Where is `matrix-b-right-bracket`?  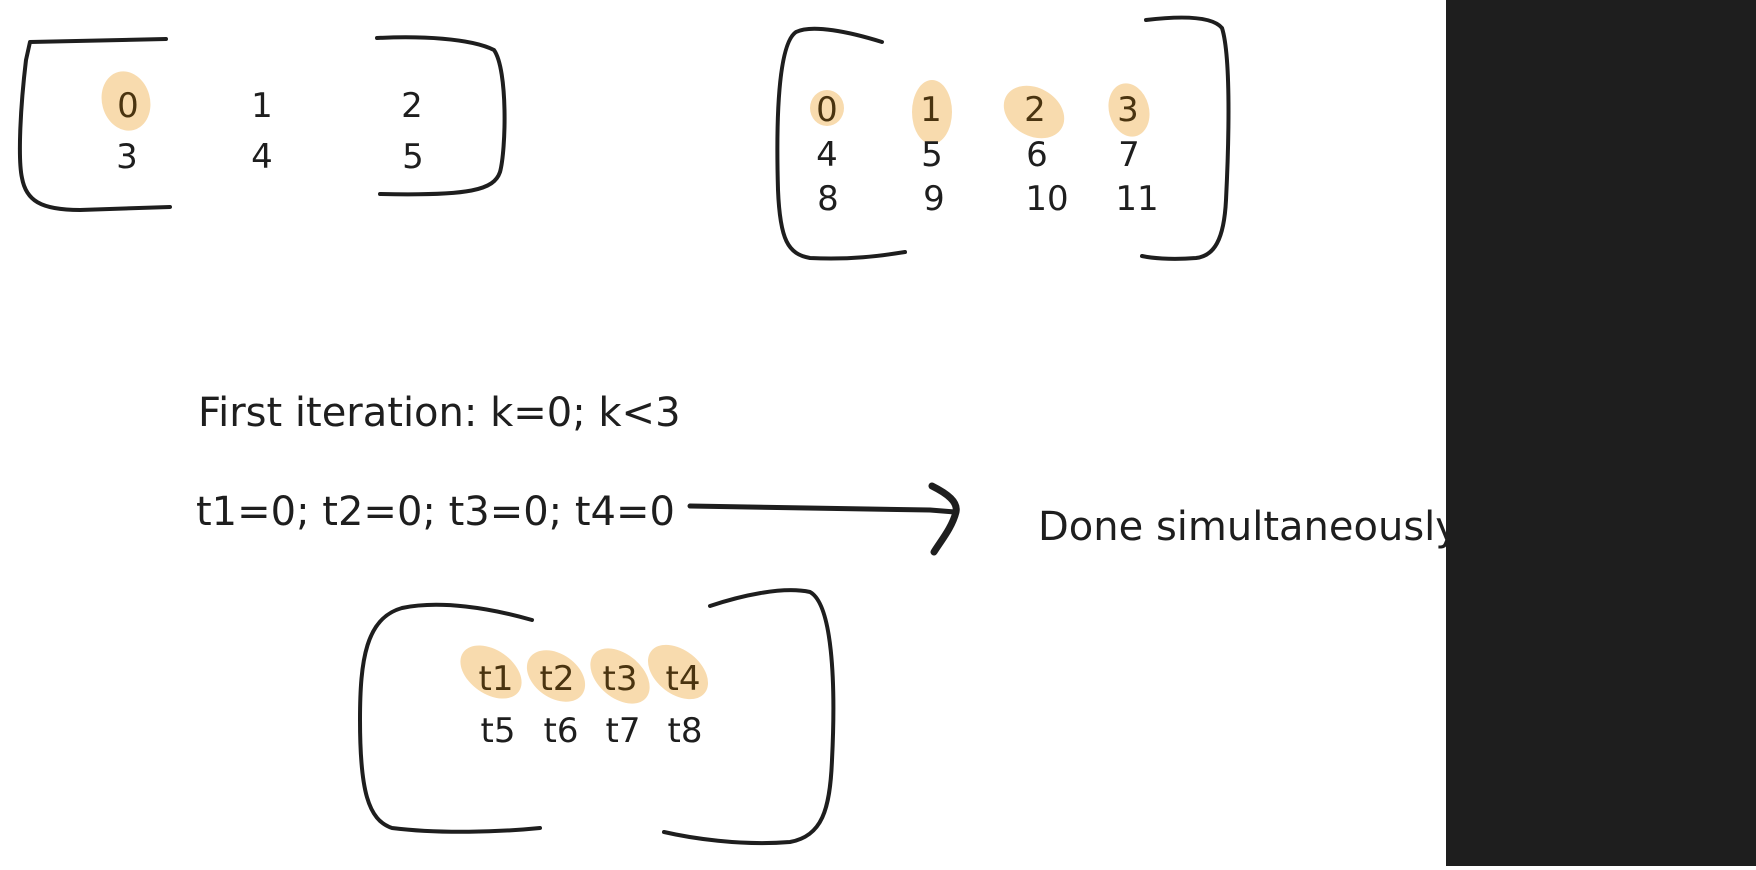 matrix-b-right-bracket is located at coordinates (1185, 138).